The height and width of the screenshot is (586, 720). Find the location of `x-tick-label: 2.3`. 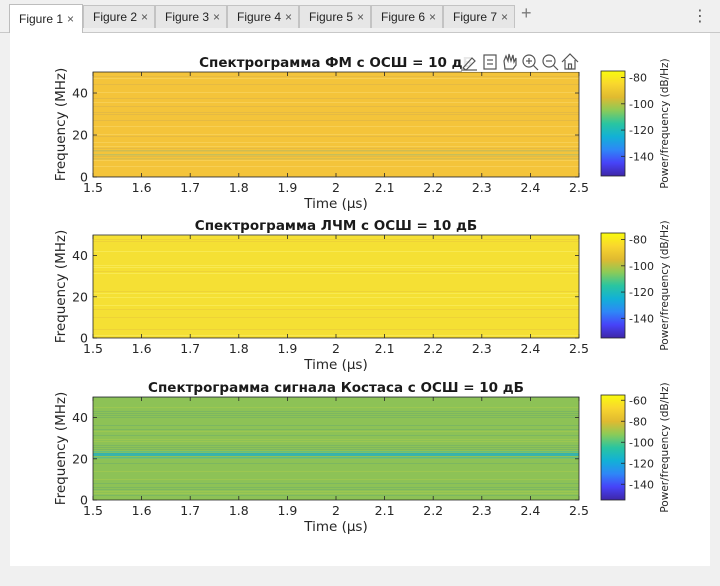

x-tick-label: 2.3 is located at coordinates (482, 187).